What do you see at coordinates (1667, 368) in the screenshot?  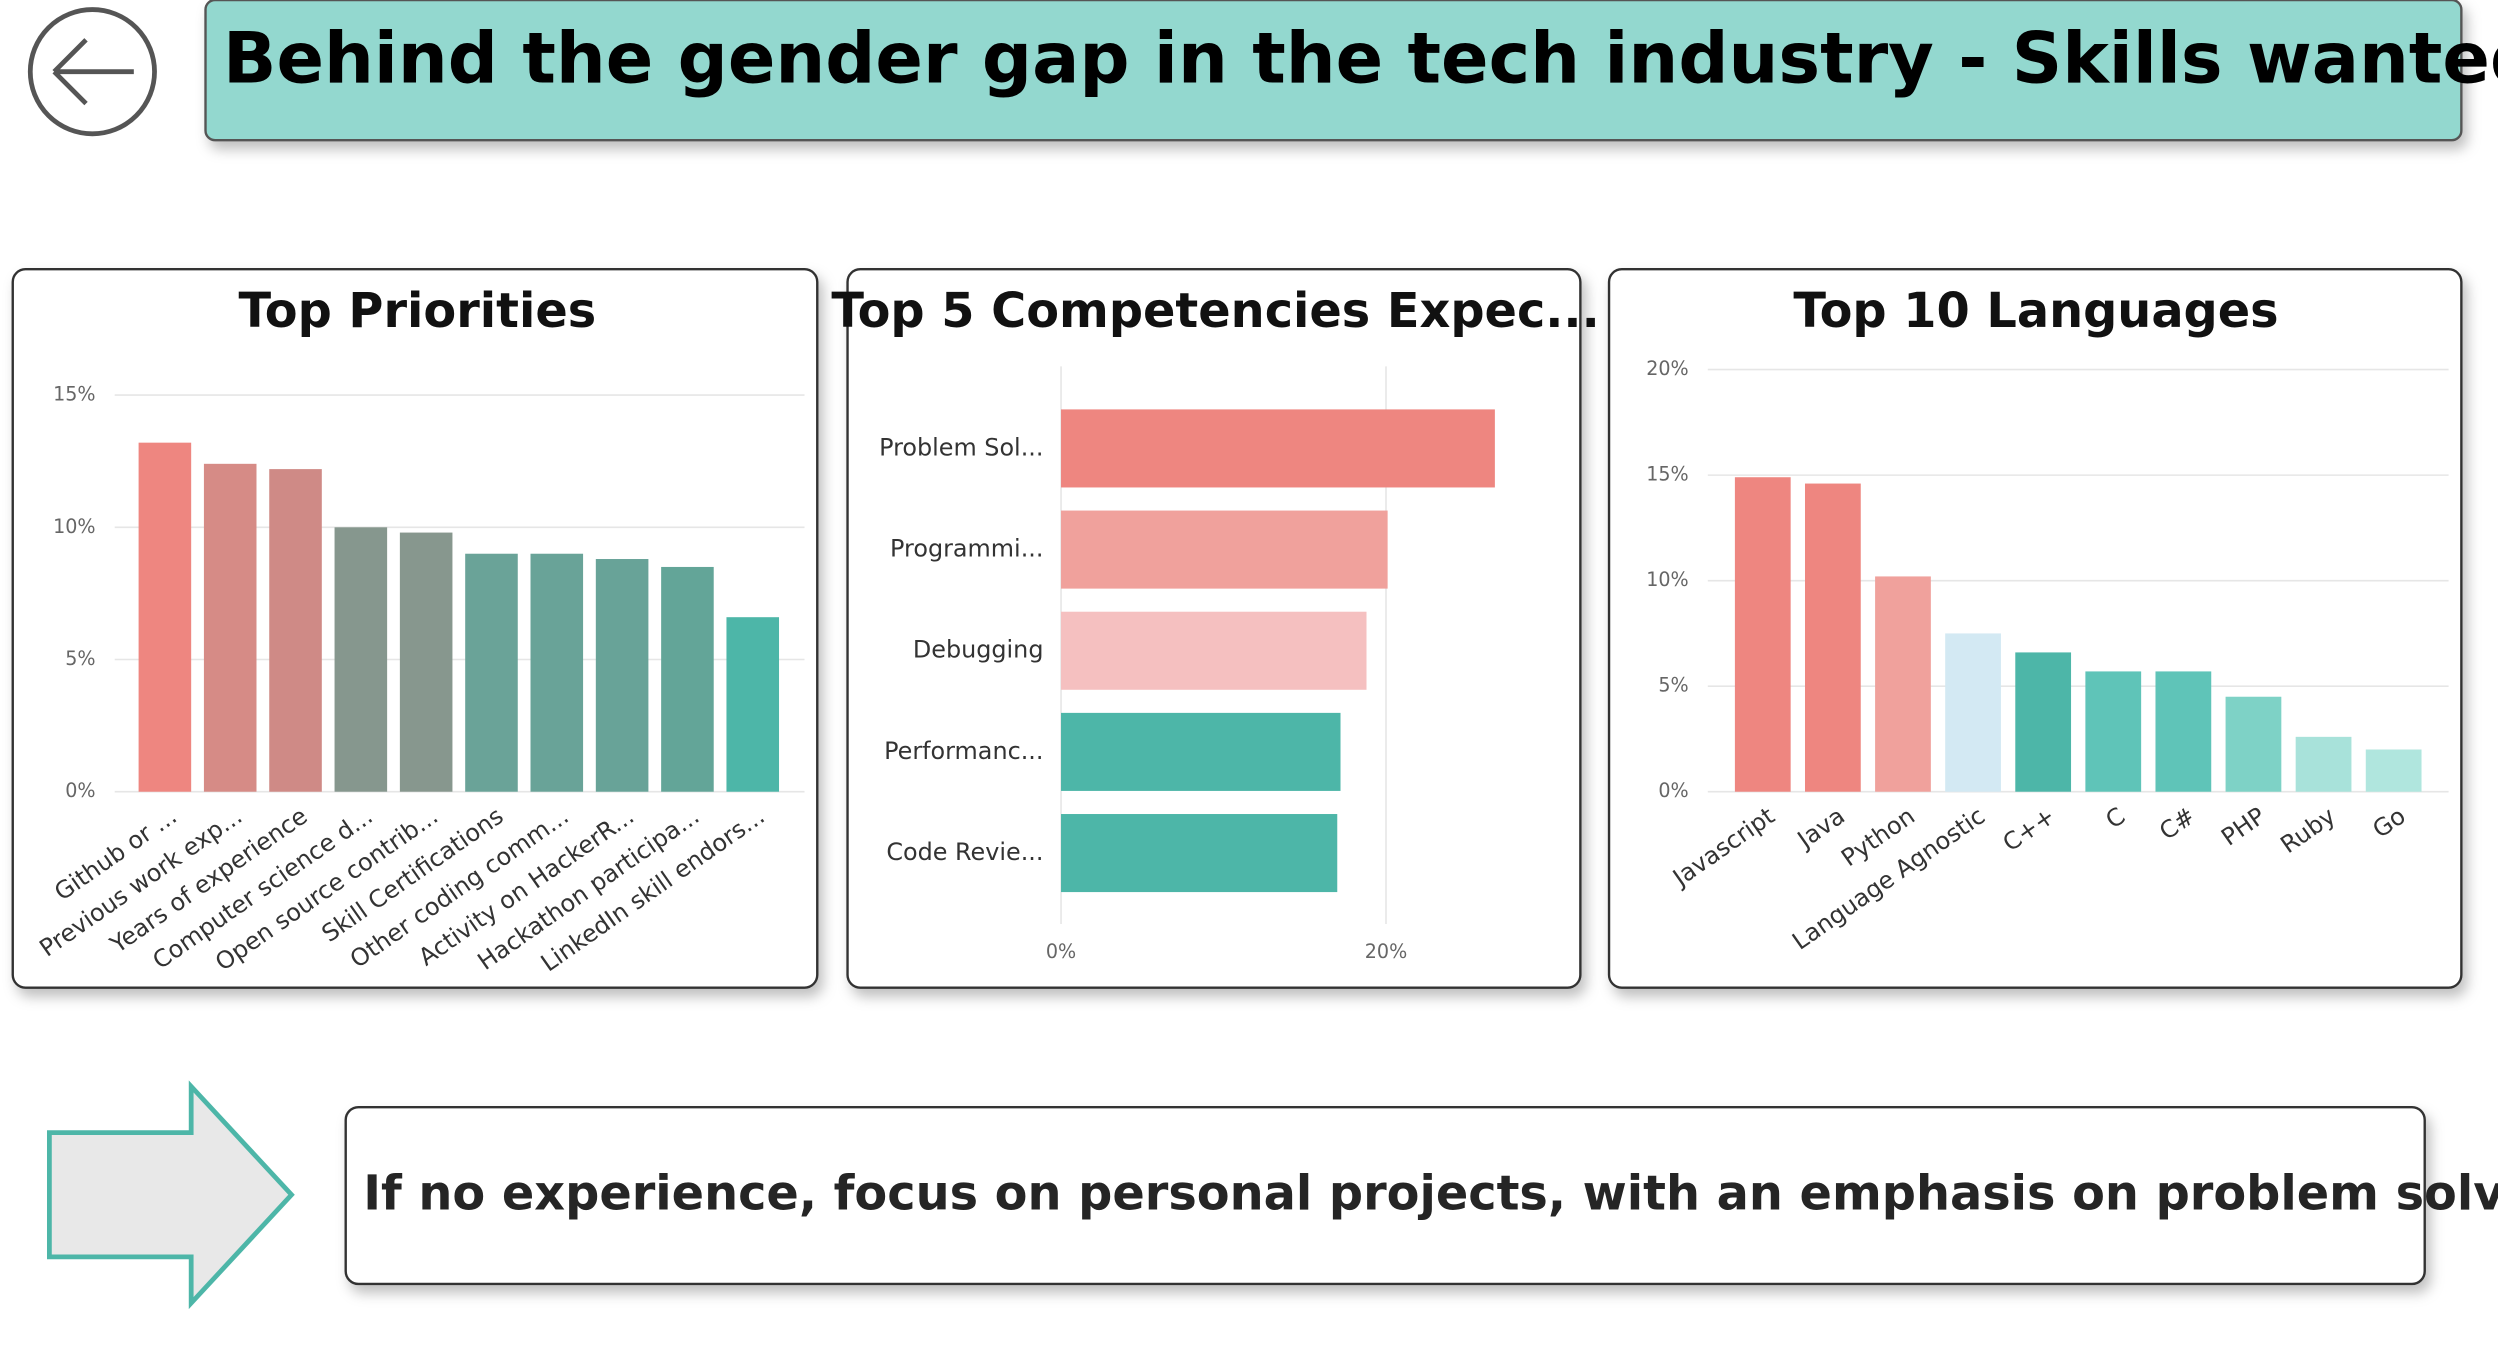 I see `y-tick-label: 20%` at bounding box center [1667, 368].